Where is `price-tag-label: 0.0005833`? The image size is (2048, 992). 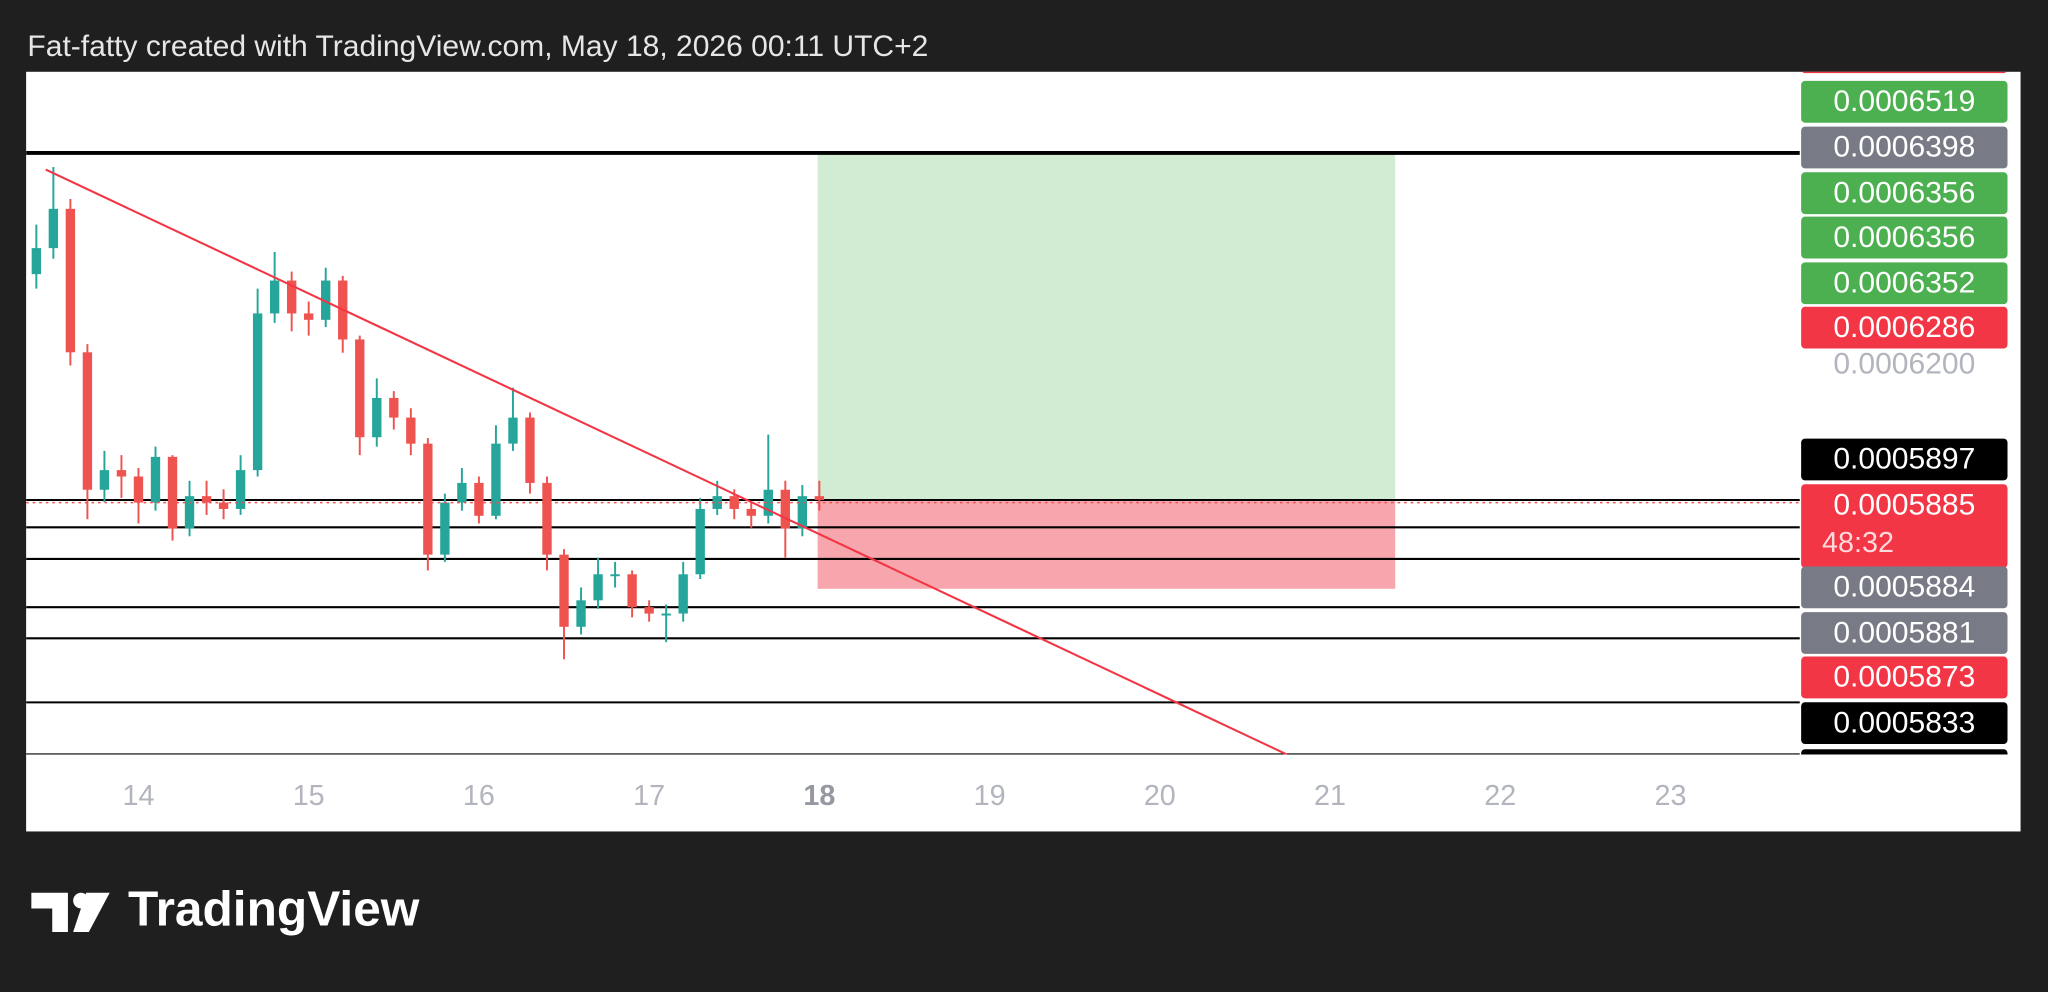
price-tag-label: 0.0005833 is located at coordinates (1904, 722).